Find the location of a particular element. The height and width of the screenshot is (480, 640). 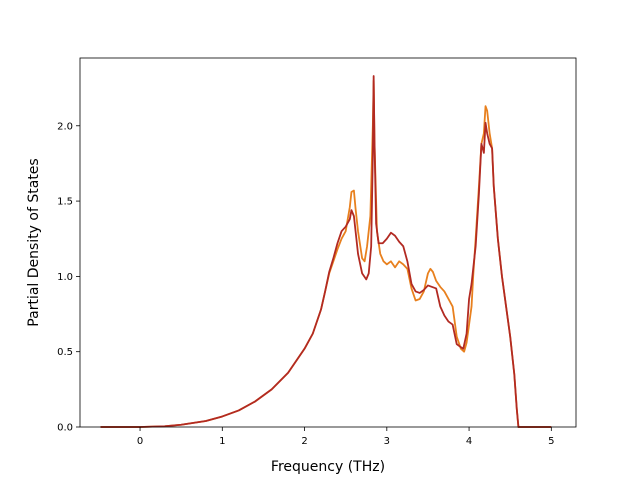

y-tick-label: 1.5 is located at coordinates (65, 202).